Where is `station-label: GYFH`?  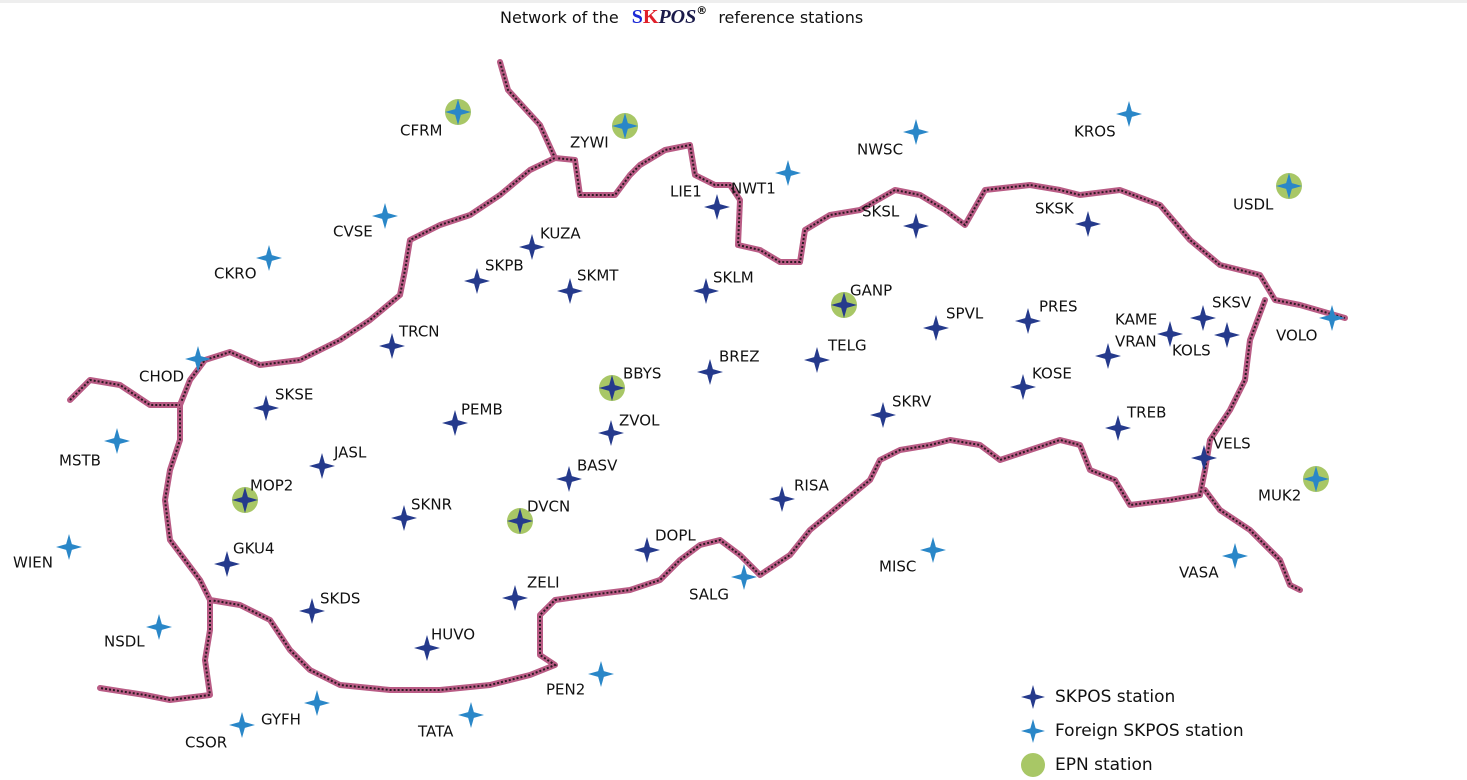
station-label: GYFH is located at coordinates (281, 720).